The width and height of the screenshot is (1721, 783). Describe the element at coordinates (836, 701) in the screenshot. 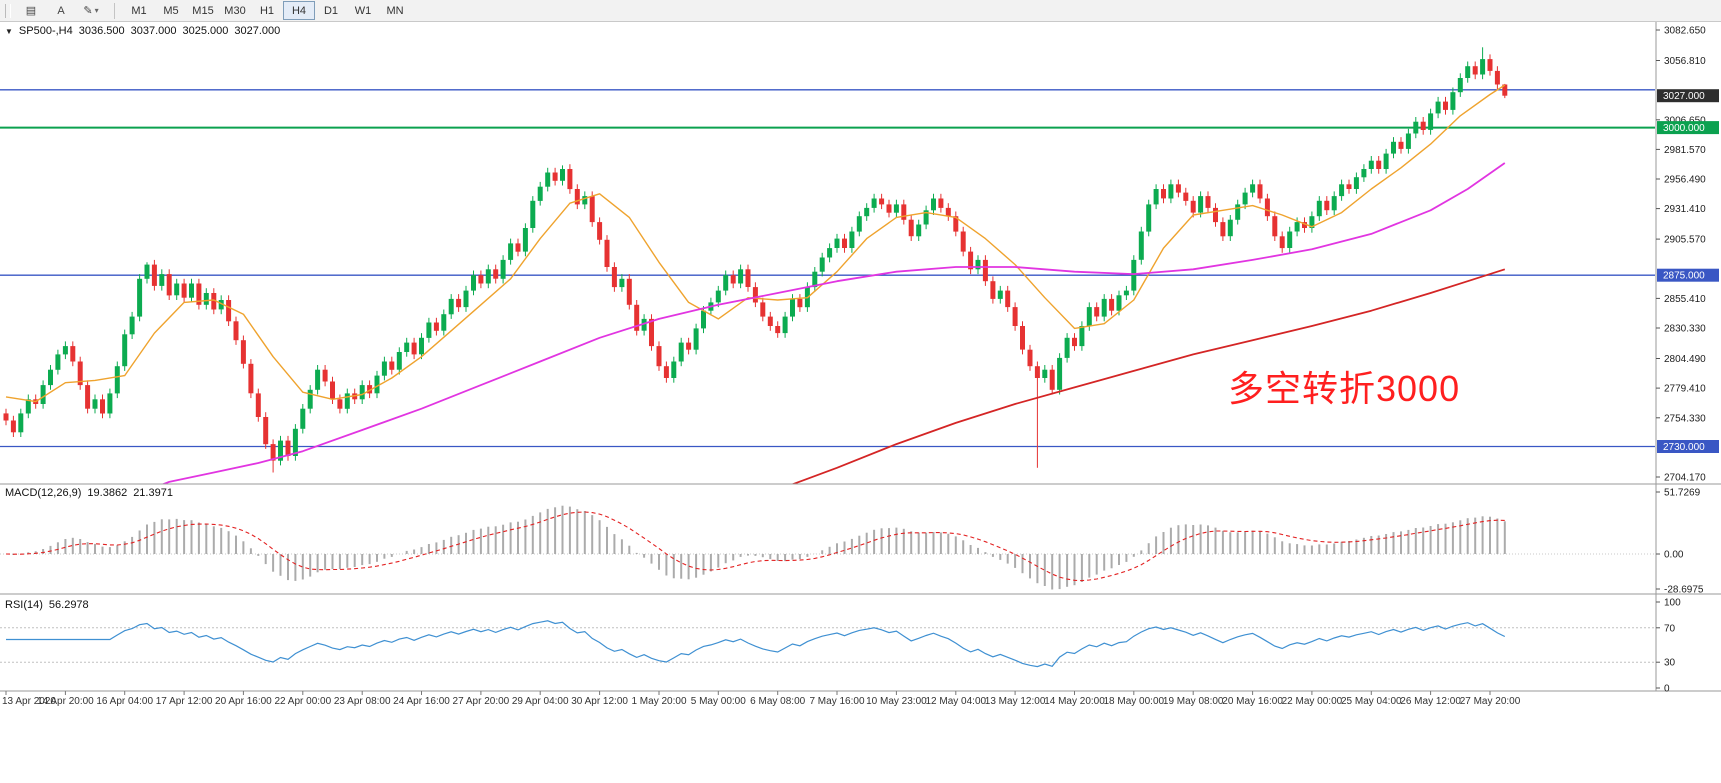

I see `time-tick-label: 7 May 16:00` at that location.